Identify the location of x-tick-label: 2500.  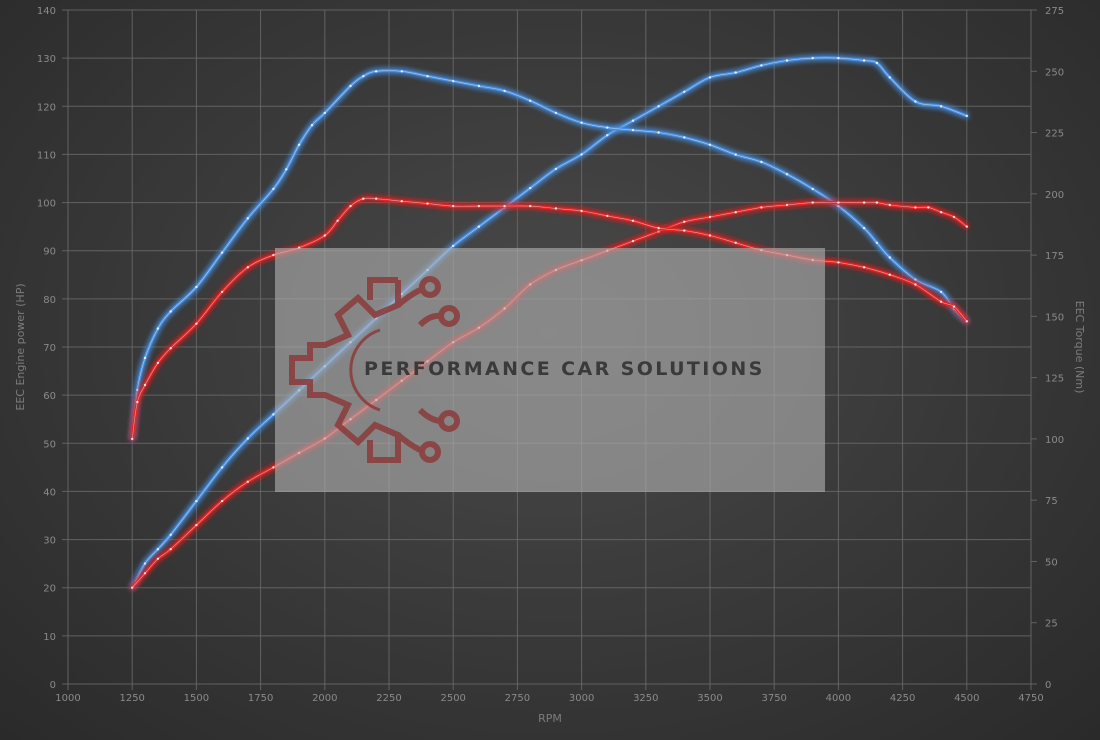
(452, 698).